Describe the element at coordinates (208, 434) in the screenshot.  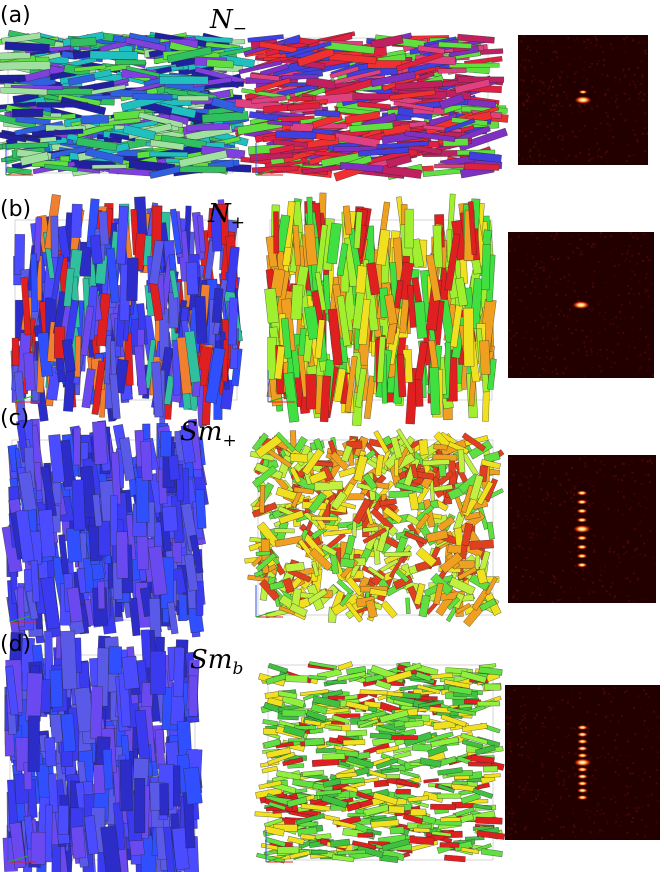
I see `phase-label: Sm+` at that location.